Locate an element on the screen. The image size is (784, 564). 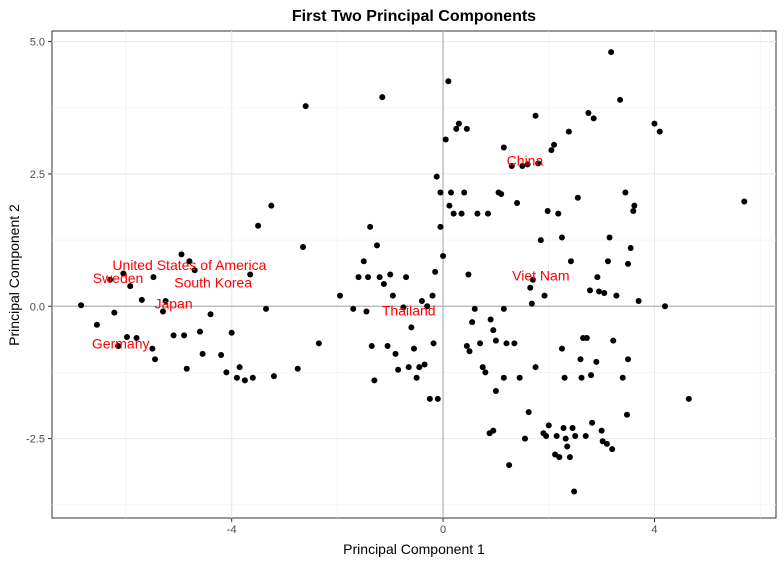
y-axis-ticks: -2.5 0.0 2.5 5.0 is located at coordinates (39, 241).